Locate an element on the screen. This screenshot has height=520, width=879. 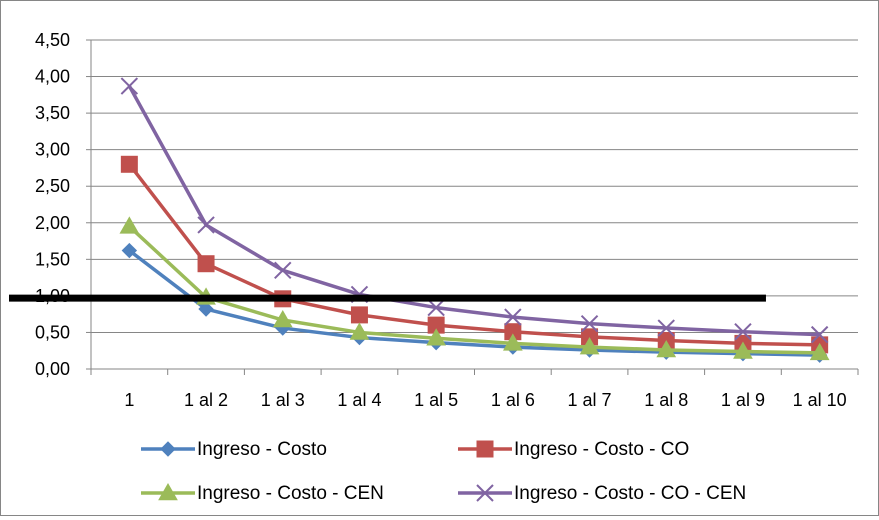
x-tick-label: 1 al 8 is located at coordinates (666, 400).